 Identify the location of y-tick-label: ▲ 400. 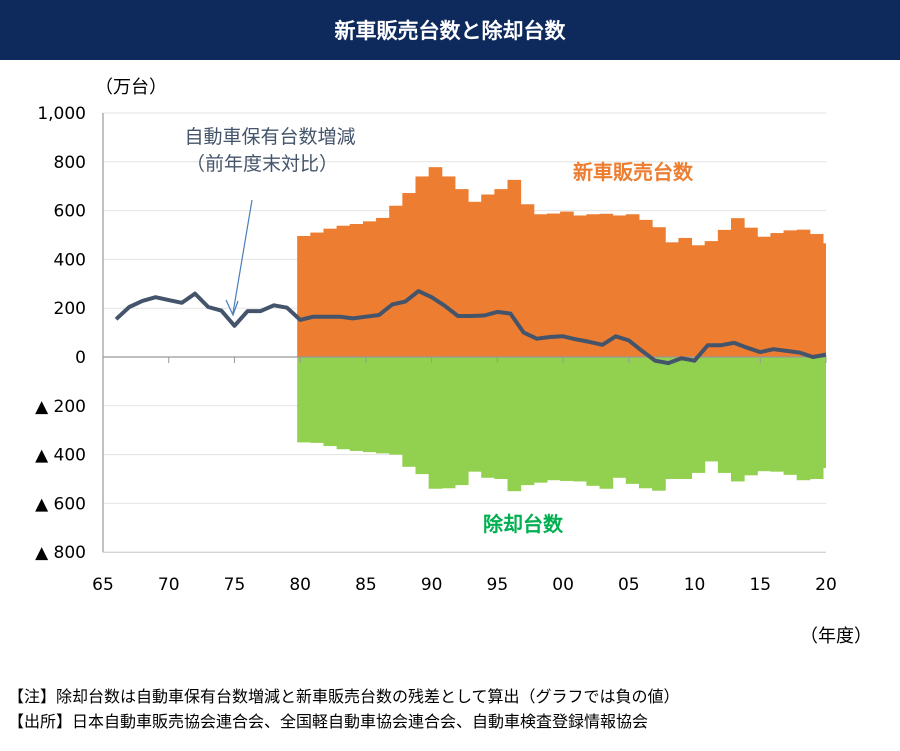
(60, 456).